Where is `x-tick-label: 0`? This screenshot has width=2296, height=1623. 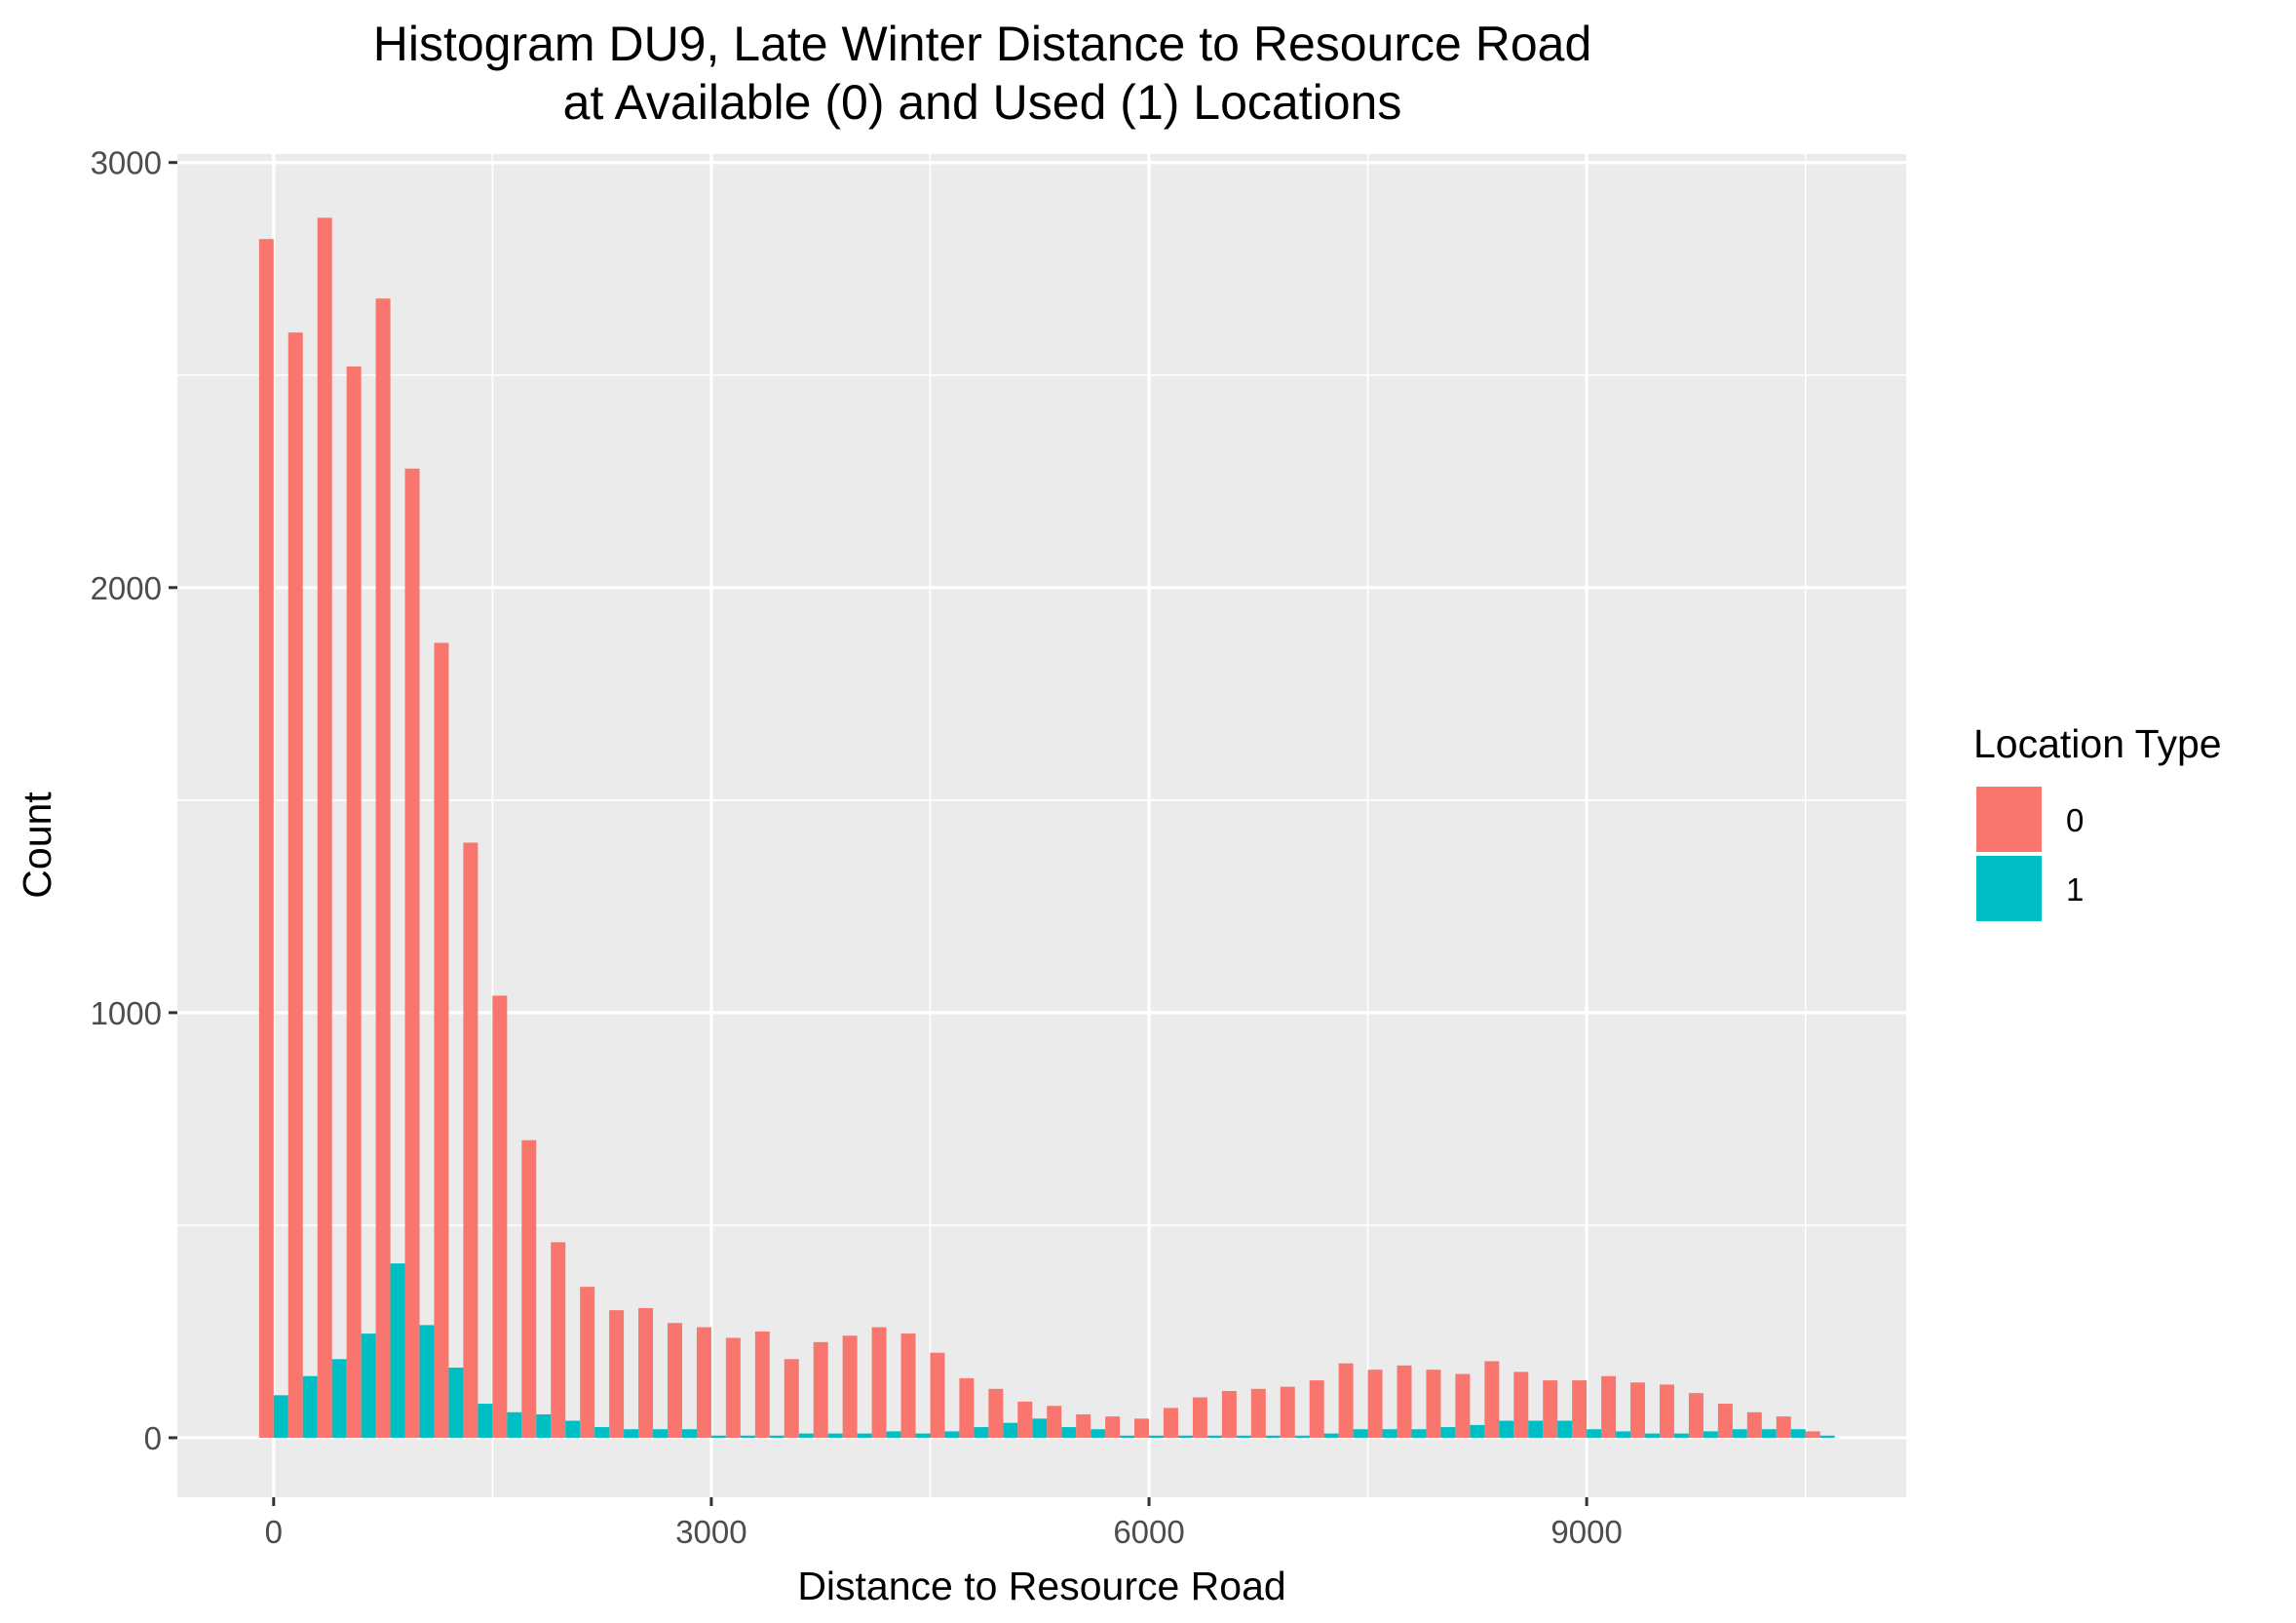
x-tick-label: 0 is located at coordinates (274, 1532).